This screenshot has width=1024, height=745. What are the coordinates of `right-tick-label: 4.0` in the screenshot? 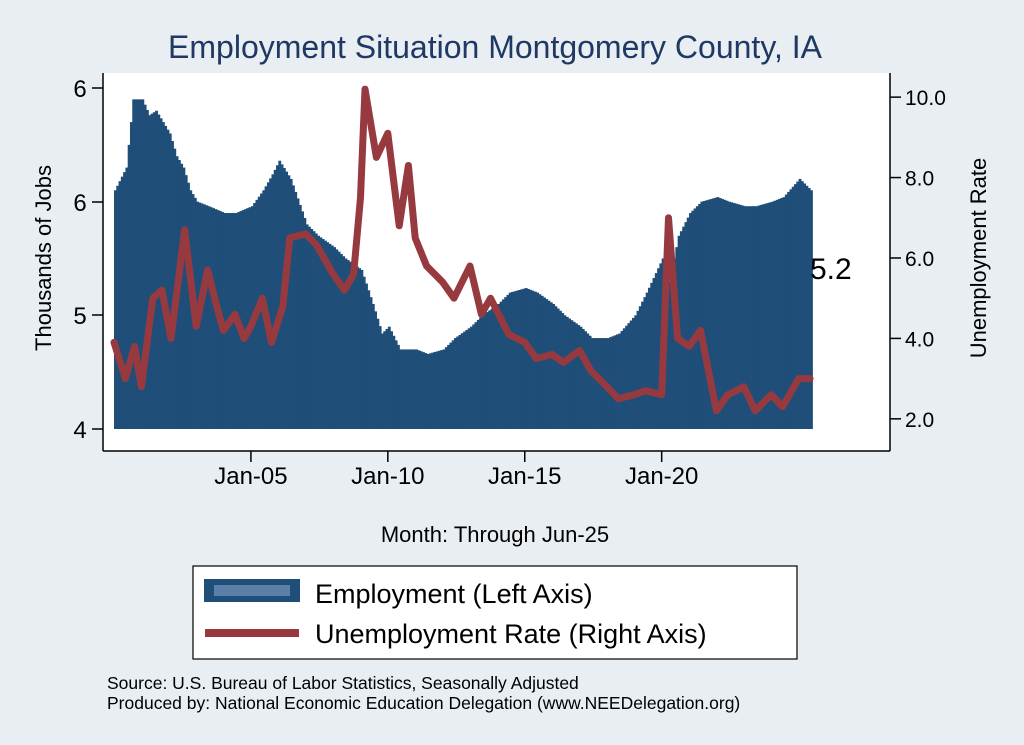 It's located at (919, 339).